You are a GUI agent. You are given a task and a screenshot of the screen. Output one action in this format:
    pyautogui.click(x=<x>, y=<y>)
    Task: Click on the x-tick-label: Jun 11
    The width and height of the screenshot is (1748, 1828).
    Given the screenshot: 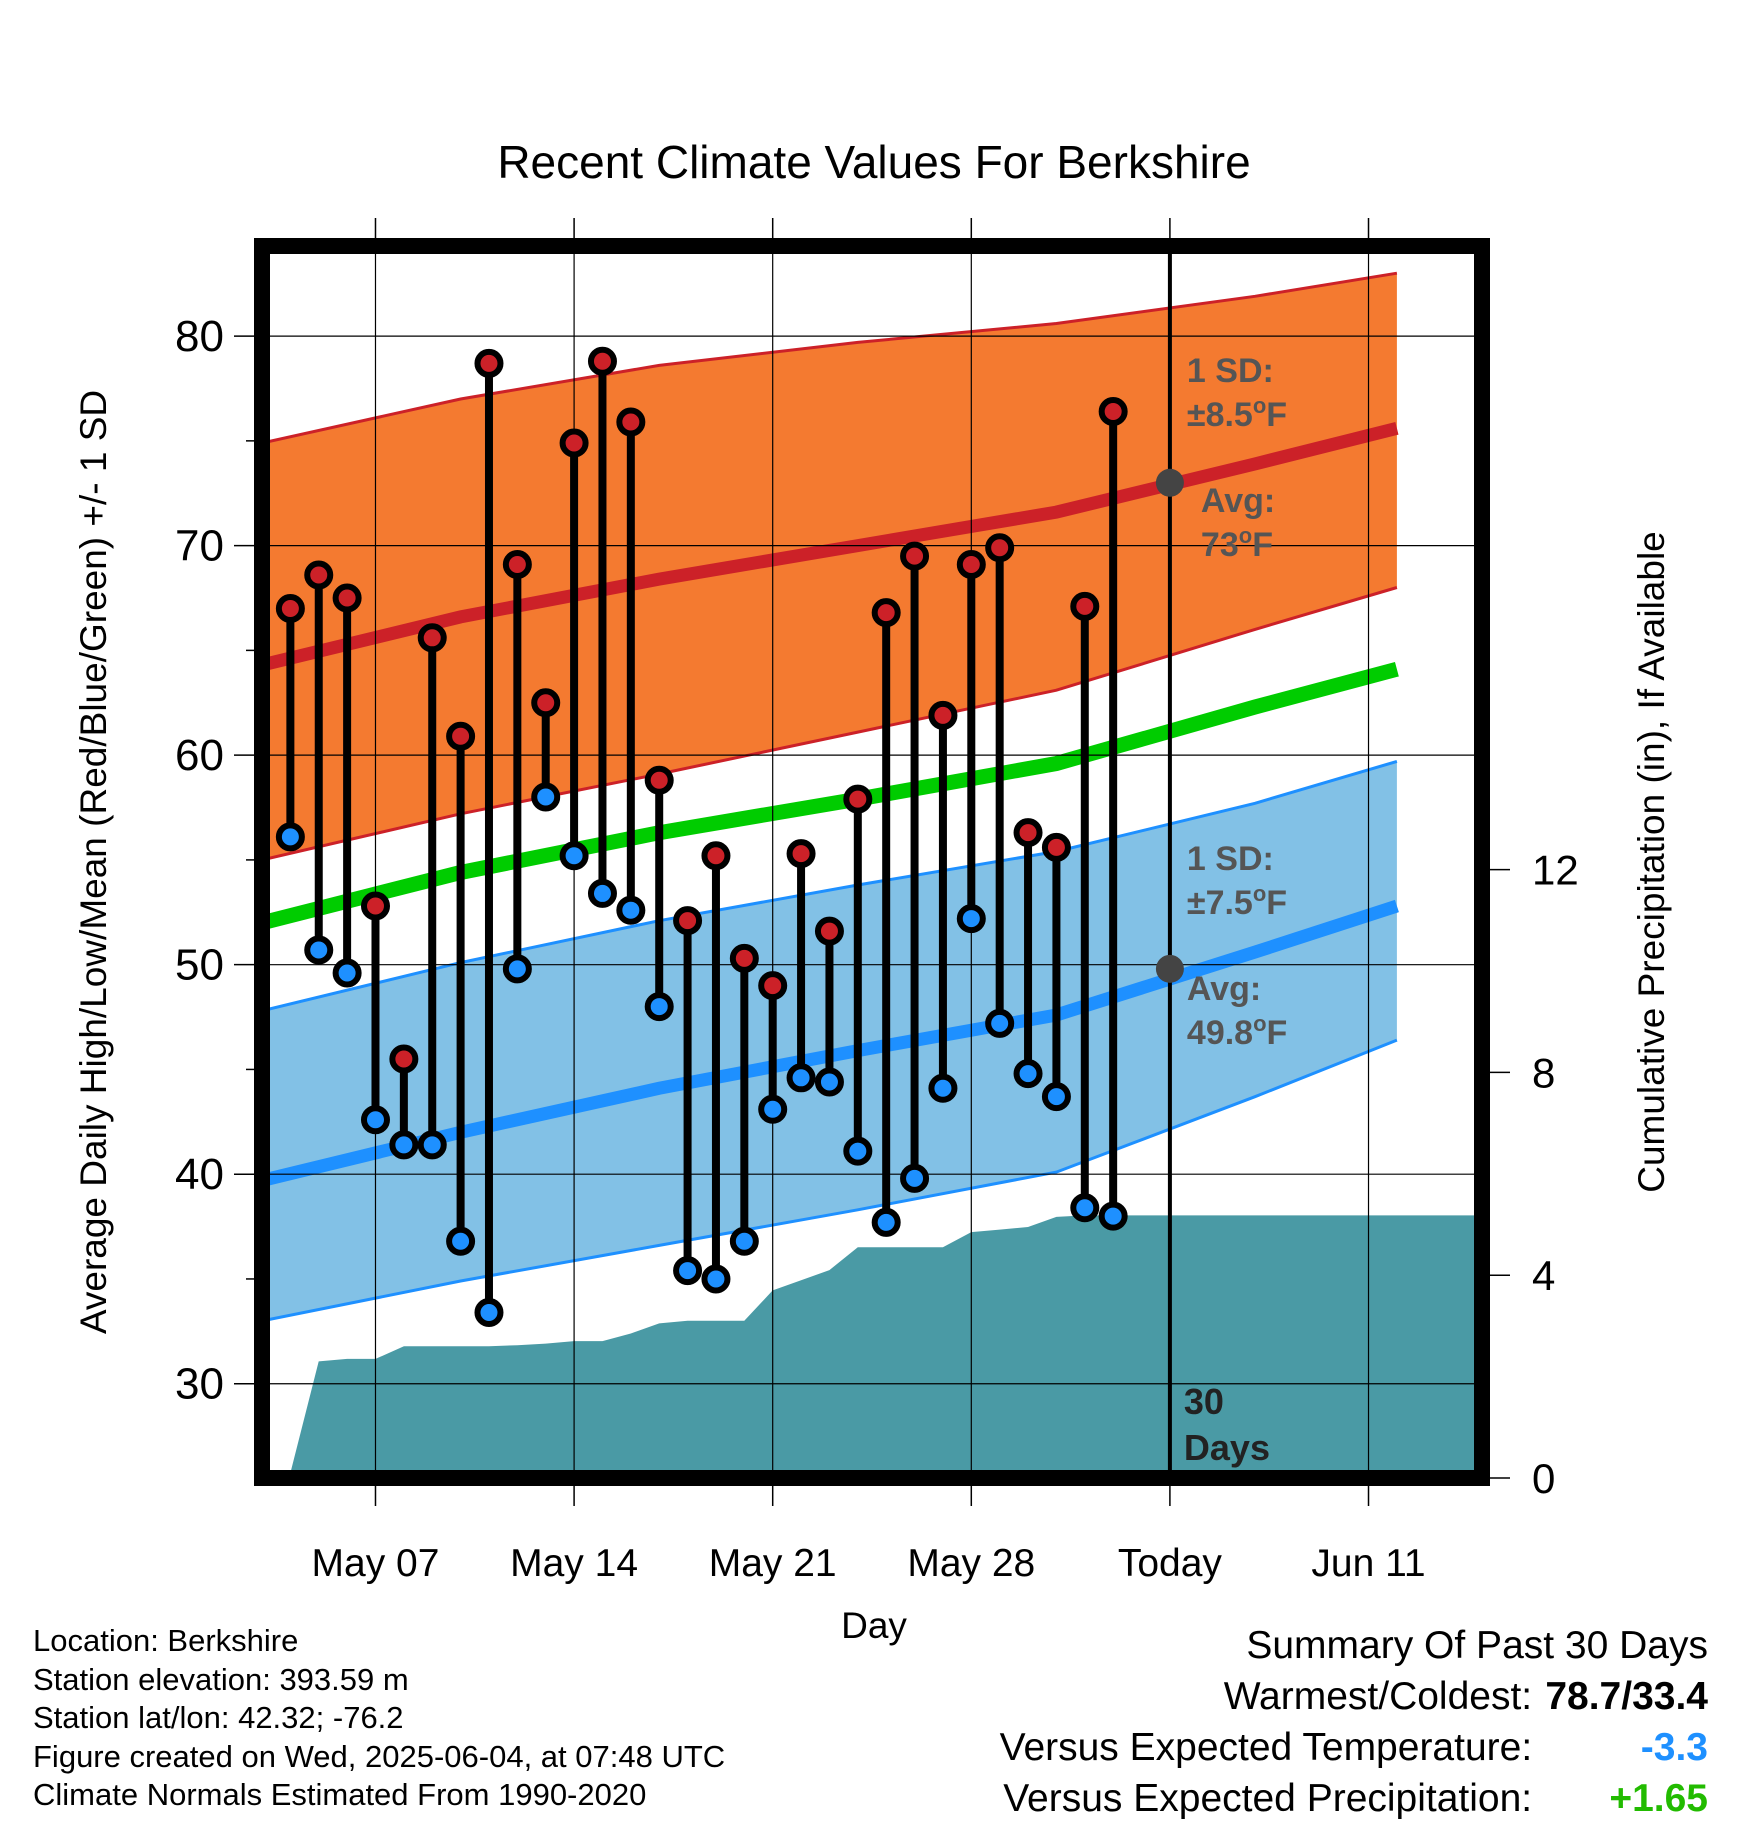 What is the action you would take?
    pyautogui.click(x=1368, y=1563)
    